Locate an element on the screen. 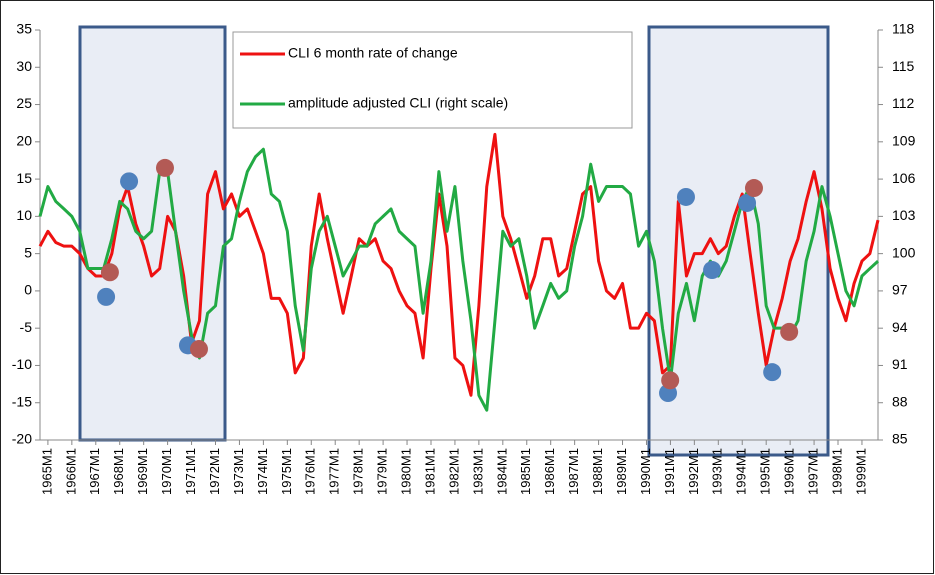 This screenshot has height=575, width=935. y-tick-label: 20 is located at coordinates (24, 141).